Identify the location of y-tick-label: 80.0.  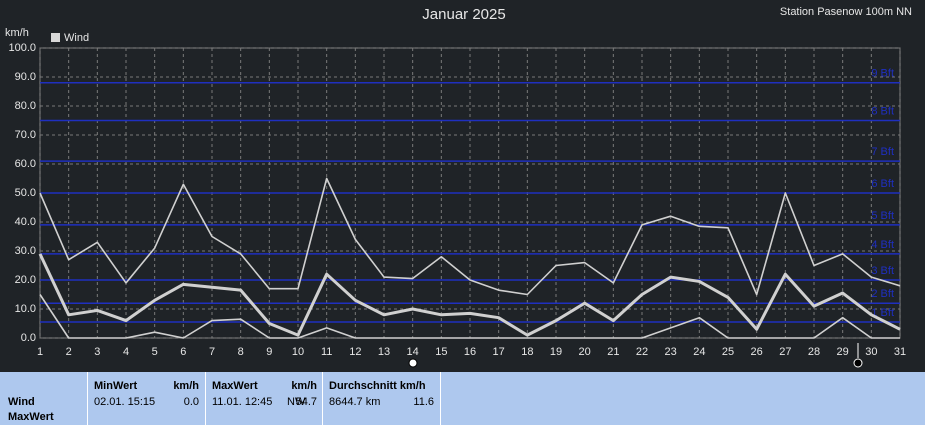
(25, 106).